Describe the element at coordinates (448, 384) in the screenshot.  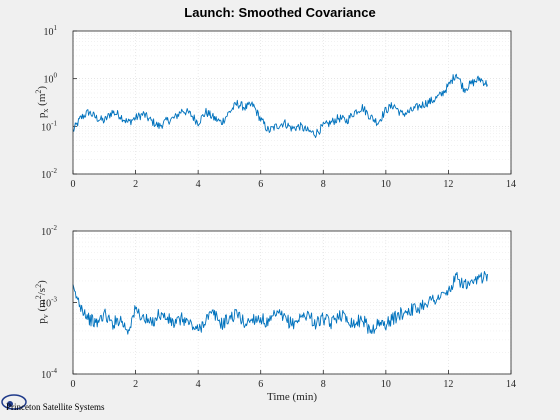
I see `bottom-x-tick-label: 12` at that location.